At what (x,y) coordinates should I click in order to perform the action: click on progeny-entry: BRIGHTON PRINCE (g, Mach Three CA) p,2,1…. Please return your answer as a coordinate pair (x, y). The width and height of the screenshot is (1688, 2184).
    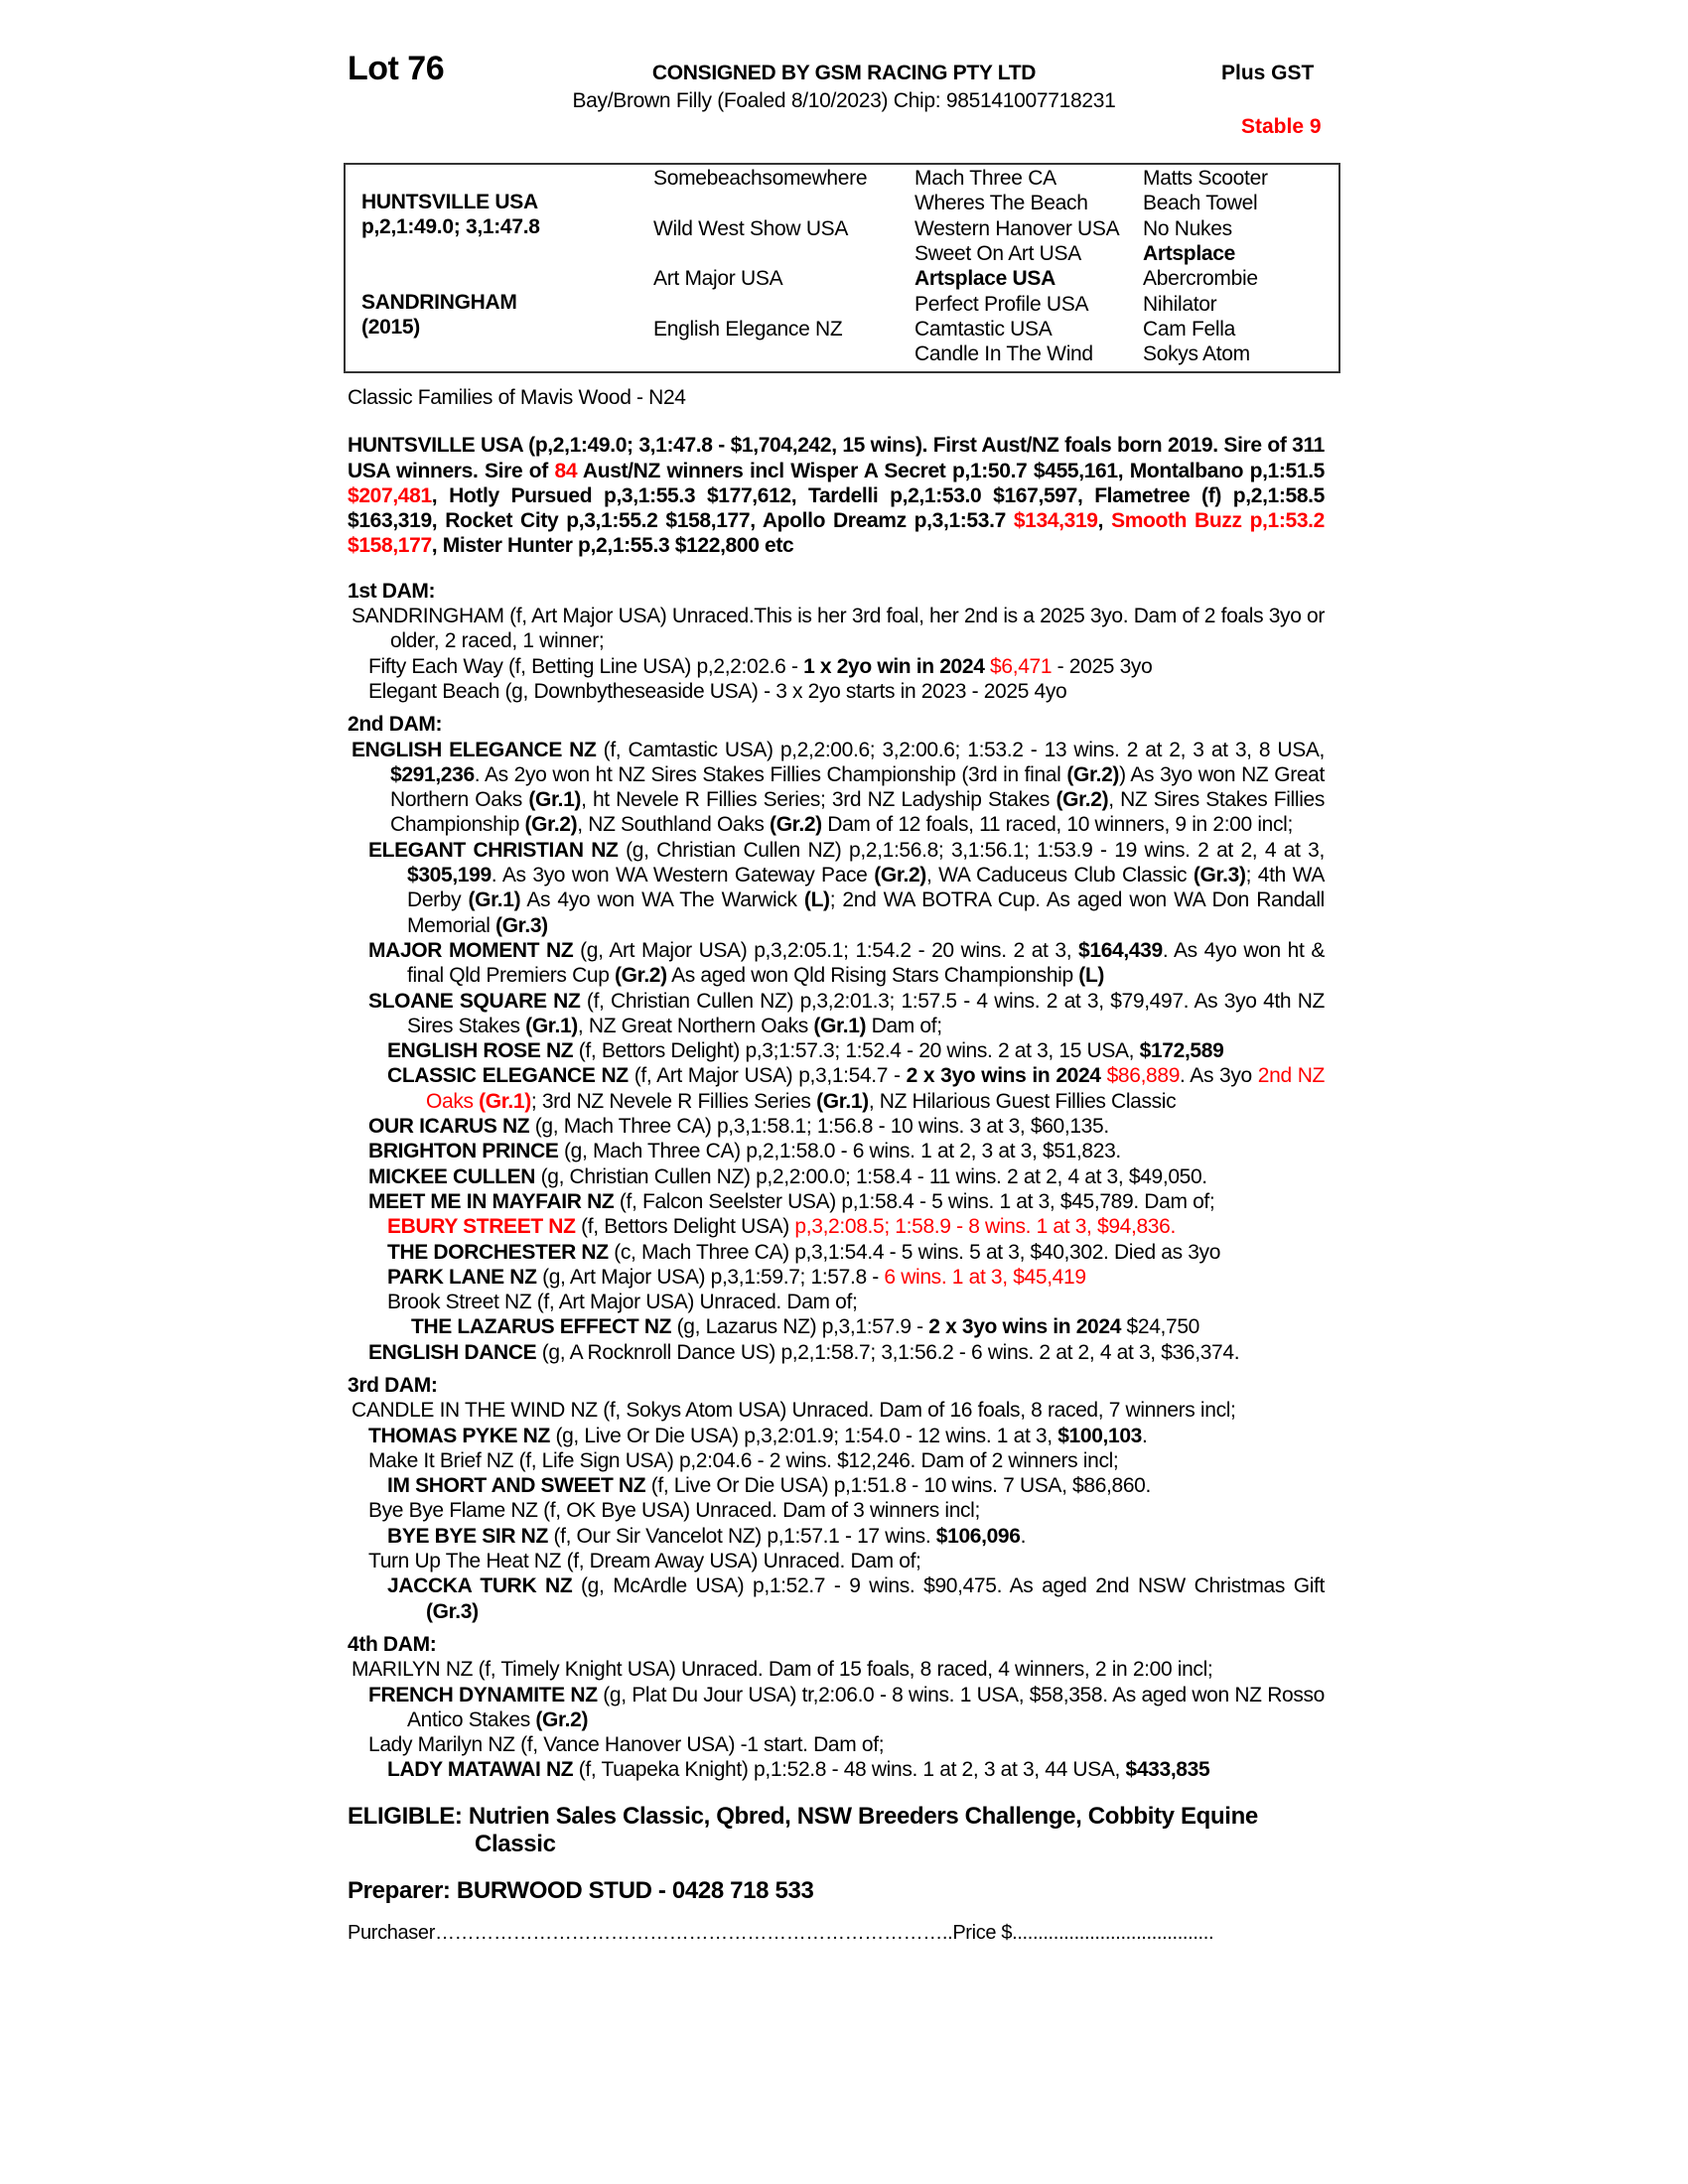
    Looking at the image, I should click on (836, 1151).